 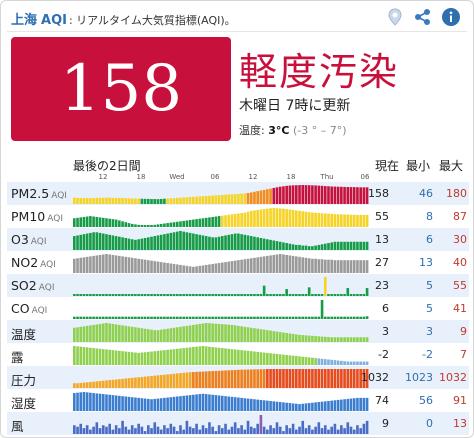 I want to click on share-icon, so click(x=423, y=17).